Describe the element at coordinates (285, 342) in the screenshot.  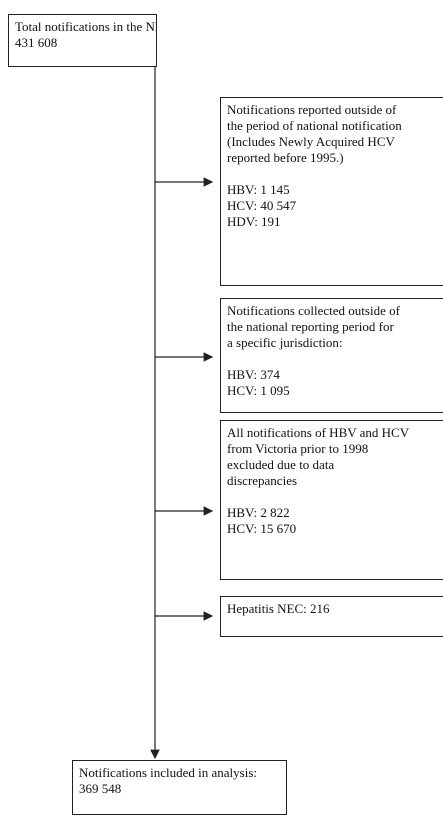
I see `box-text: a specific jurisdiction:` at that location.